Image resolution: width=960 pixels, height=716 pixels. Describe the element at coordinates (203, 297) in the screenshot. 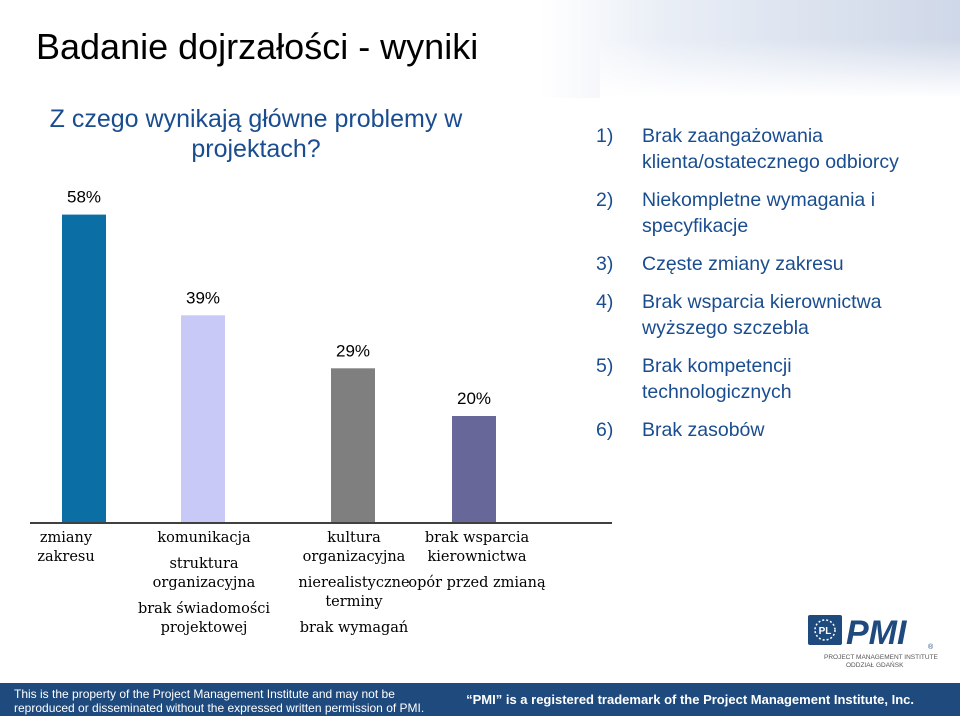

I see `bar-value-label-2: 39%` at that location.